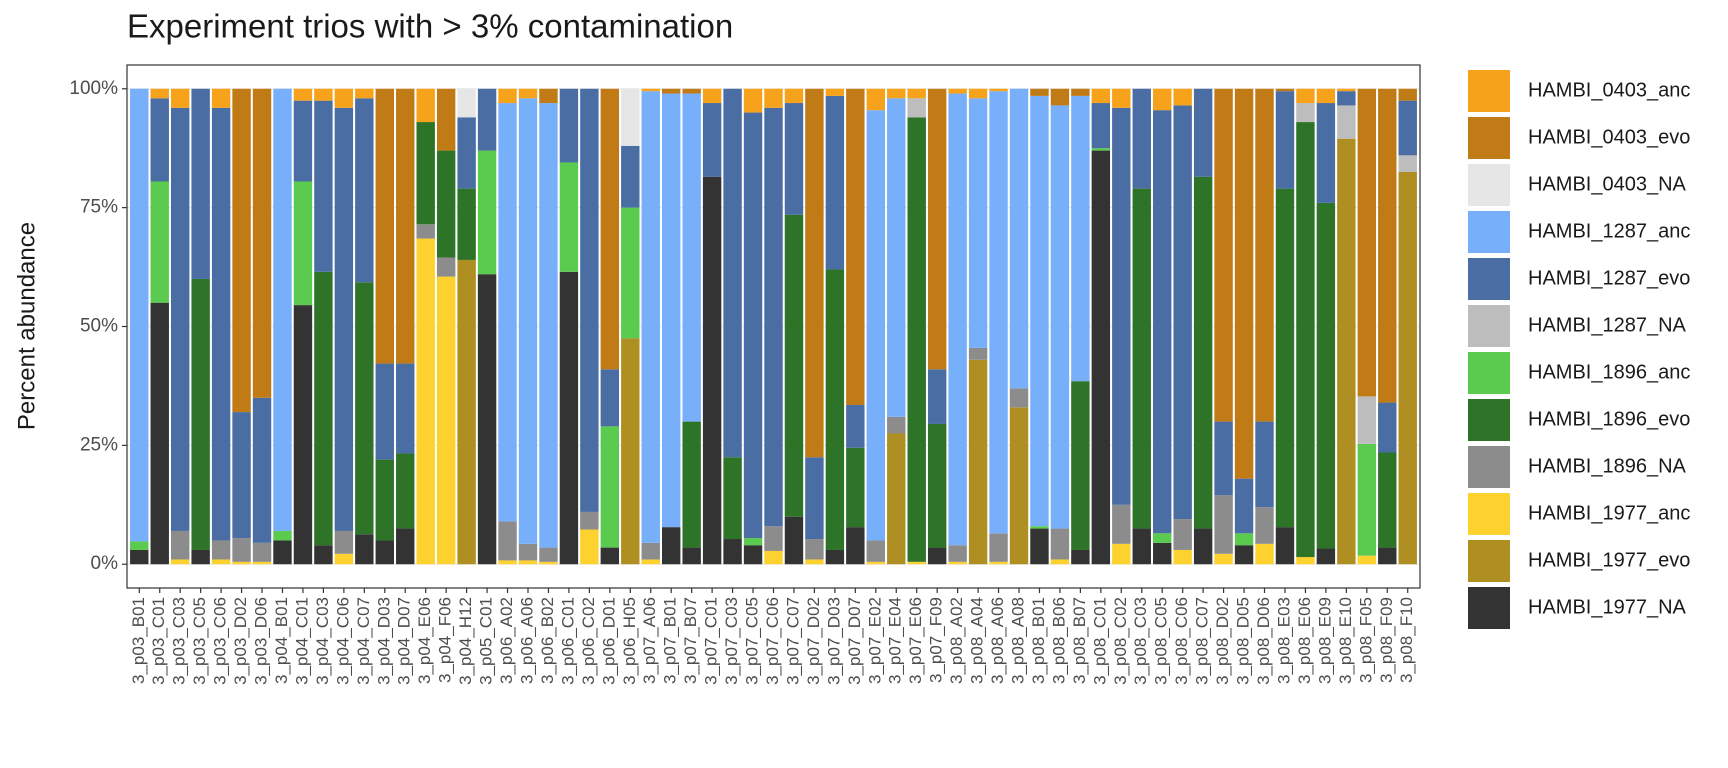  I want to click on x-tick-label: 3_p08_E10, so click(1345, 640).